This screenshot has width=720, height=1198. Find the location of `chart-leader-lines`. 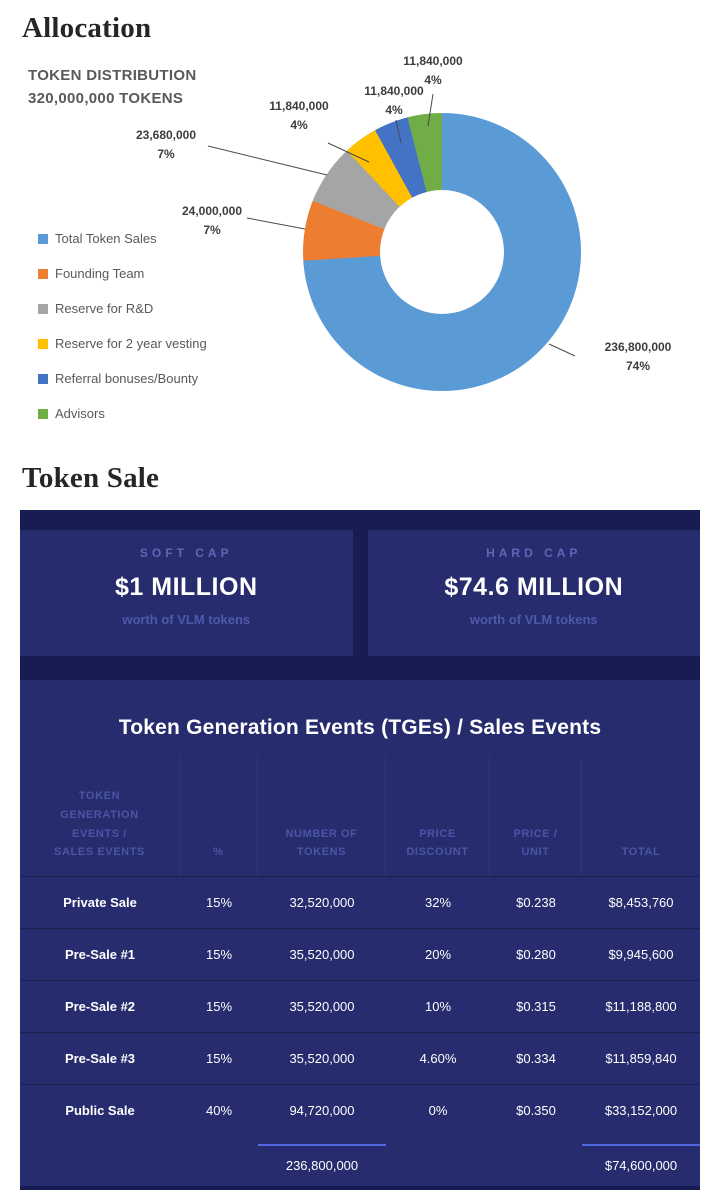

chart-leader-lines is located at coordinates (391, 225).